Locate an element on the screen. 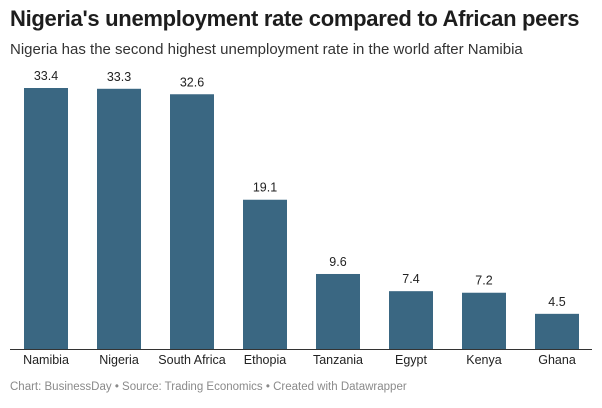 The image size is (602, 408). bar-egypt is located at coordinates (411, 320).